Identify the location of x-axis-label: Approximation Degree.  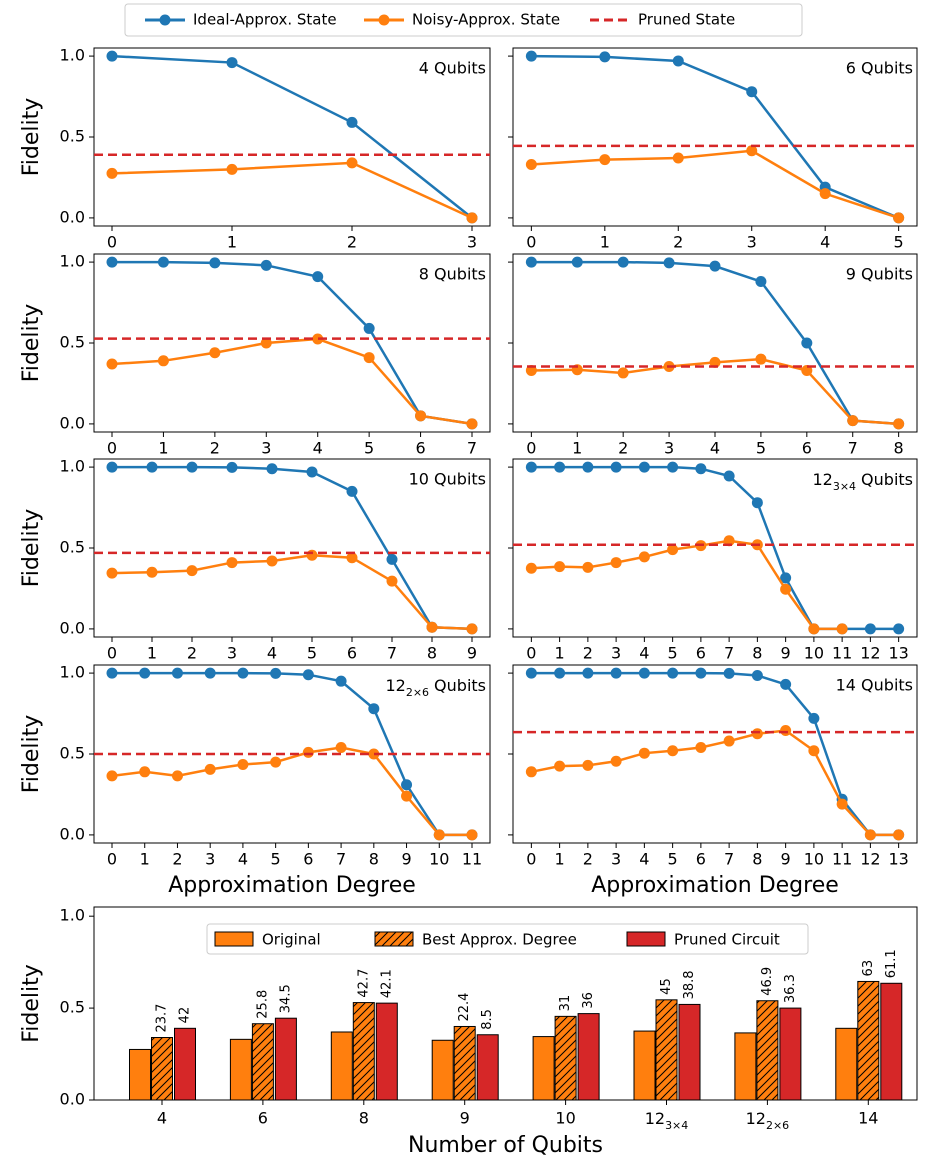
(292, 885).